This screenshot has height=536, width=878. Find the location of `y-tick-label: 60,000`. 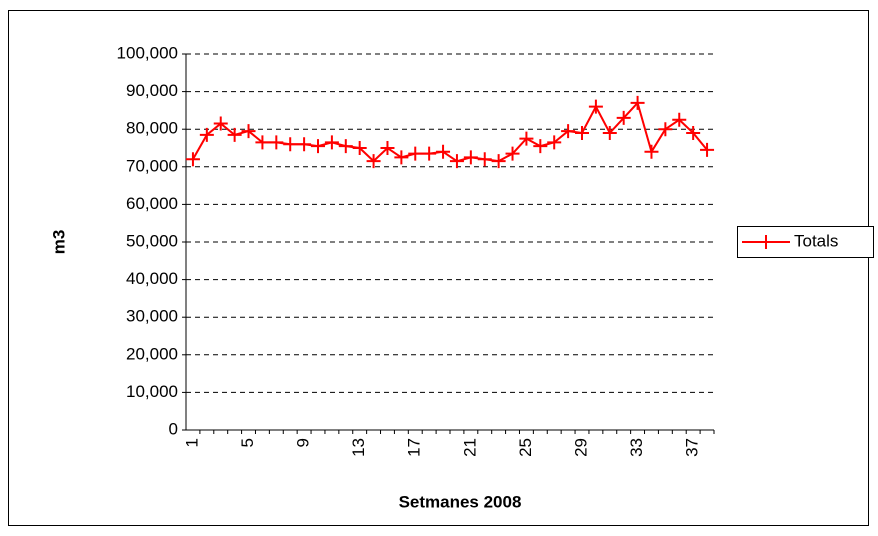

y-tick-label: 60,000 is located at coordinates (152, 203).